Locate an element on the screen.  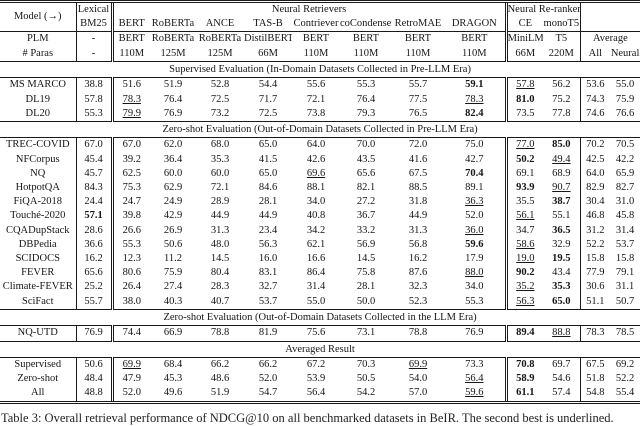
metric-cell: 11.2 is located at coordinates (173, 259).